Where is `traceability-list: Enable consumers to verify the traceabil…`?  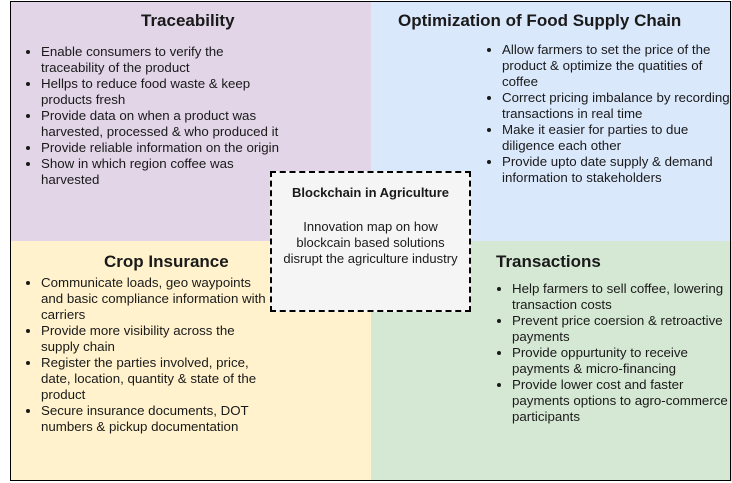
traceability-list: Enable consumers to verify the traceabil… is located at coordinates (151, 116).